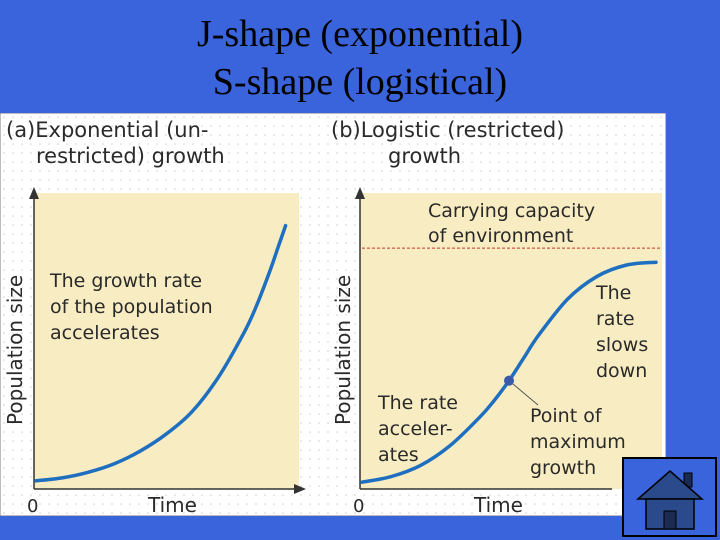 The image size is (720, 540). Describe the element at coordinates (670, 500) in the screenshot. I see `home-icon` at that location.